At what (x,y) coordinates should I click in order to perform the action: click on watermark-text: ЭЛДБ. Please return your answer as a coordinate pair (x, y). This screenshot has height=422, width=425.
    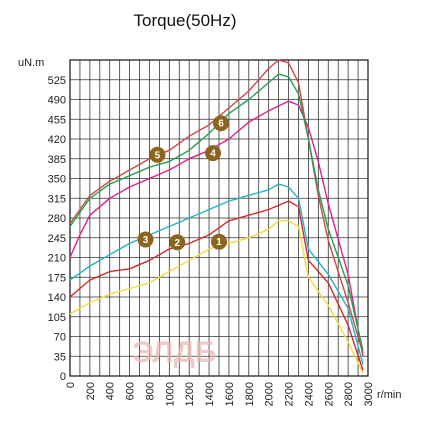
    Looking at the image, I should click on (174, 352).